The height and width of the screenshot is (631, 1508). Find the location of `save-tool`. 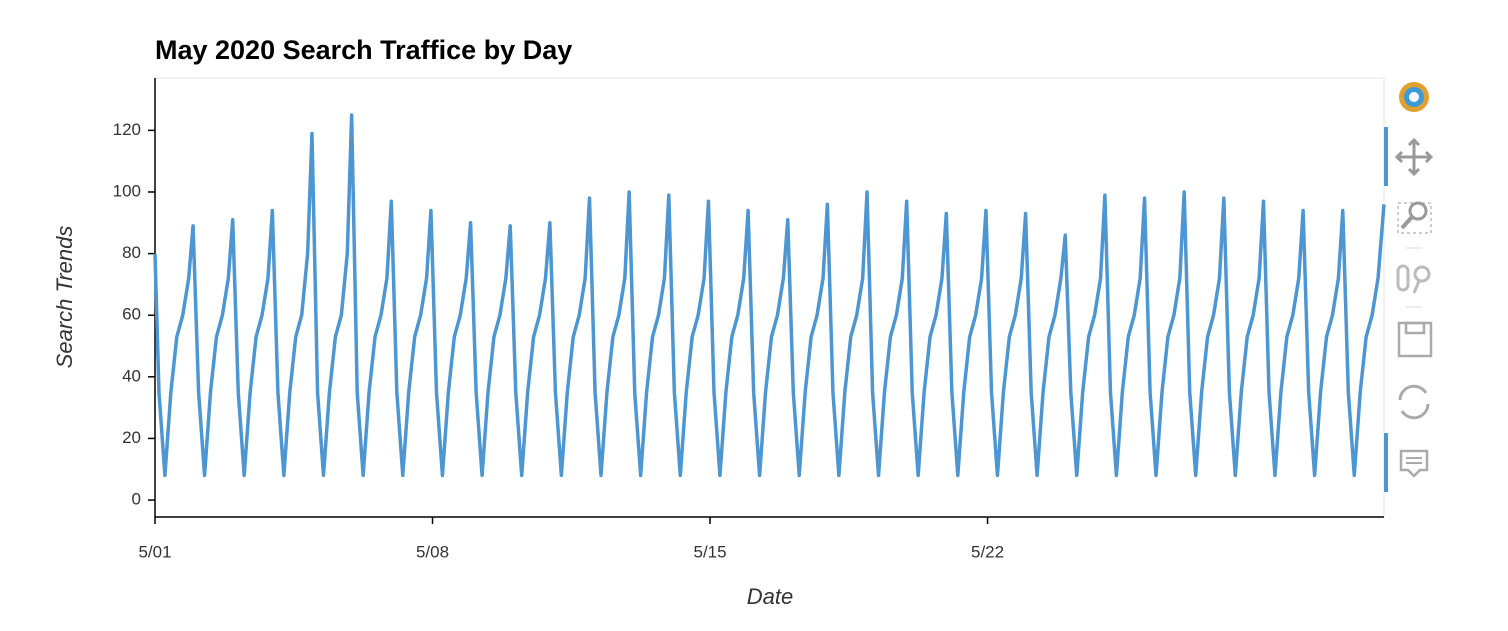

save-tool is located at coordinates (1415, 339).